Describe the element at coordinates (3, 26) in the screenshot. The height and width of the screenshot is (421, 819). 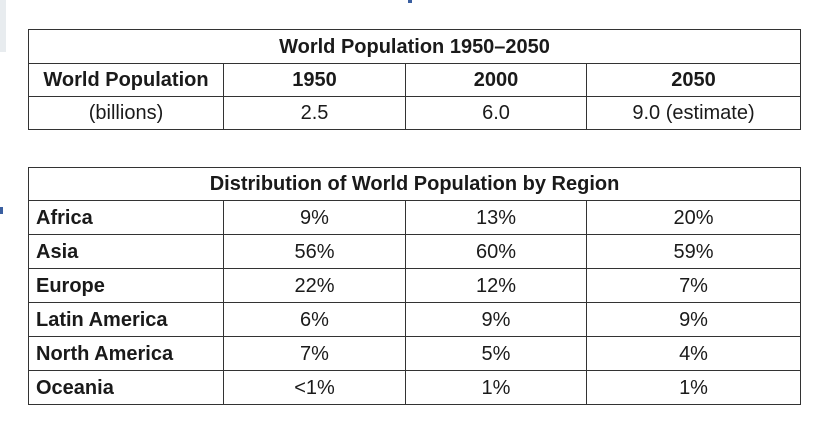
I see `scan-edge-shade` at that location.